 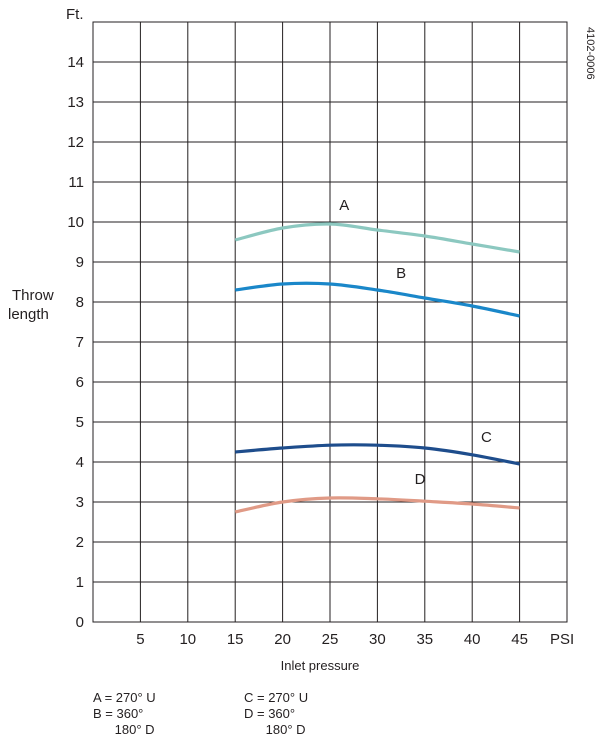 I want to click on x-tick-label: 15, so click(x=235, y=639).